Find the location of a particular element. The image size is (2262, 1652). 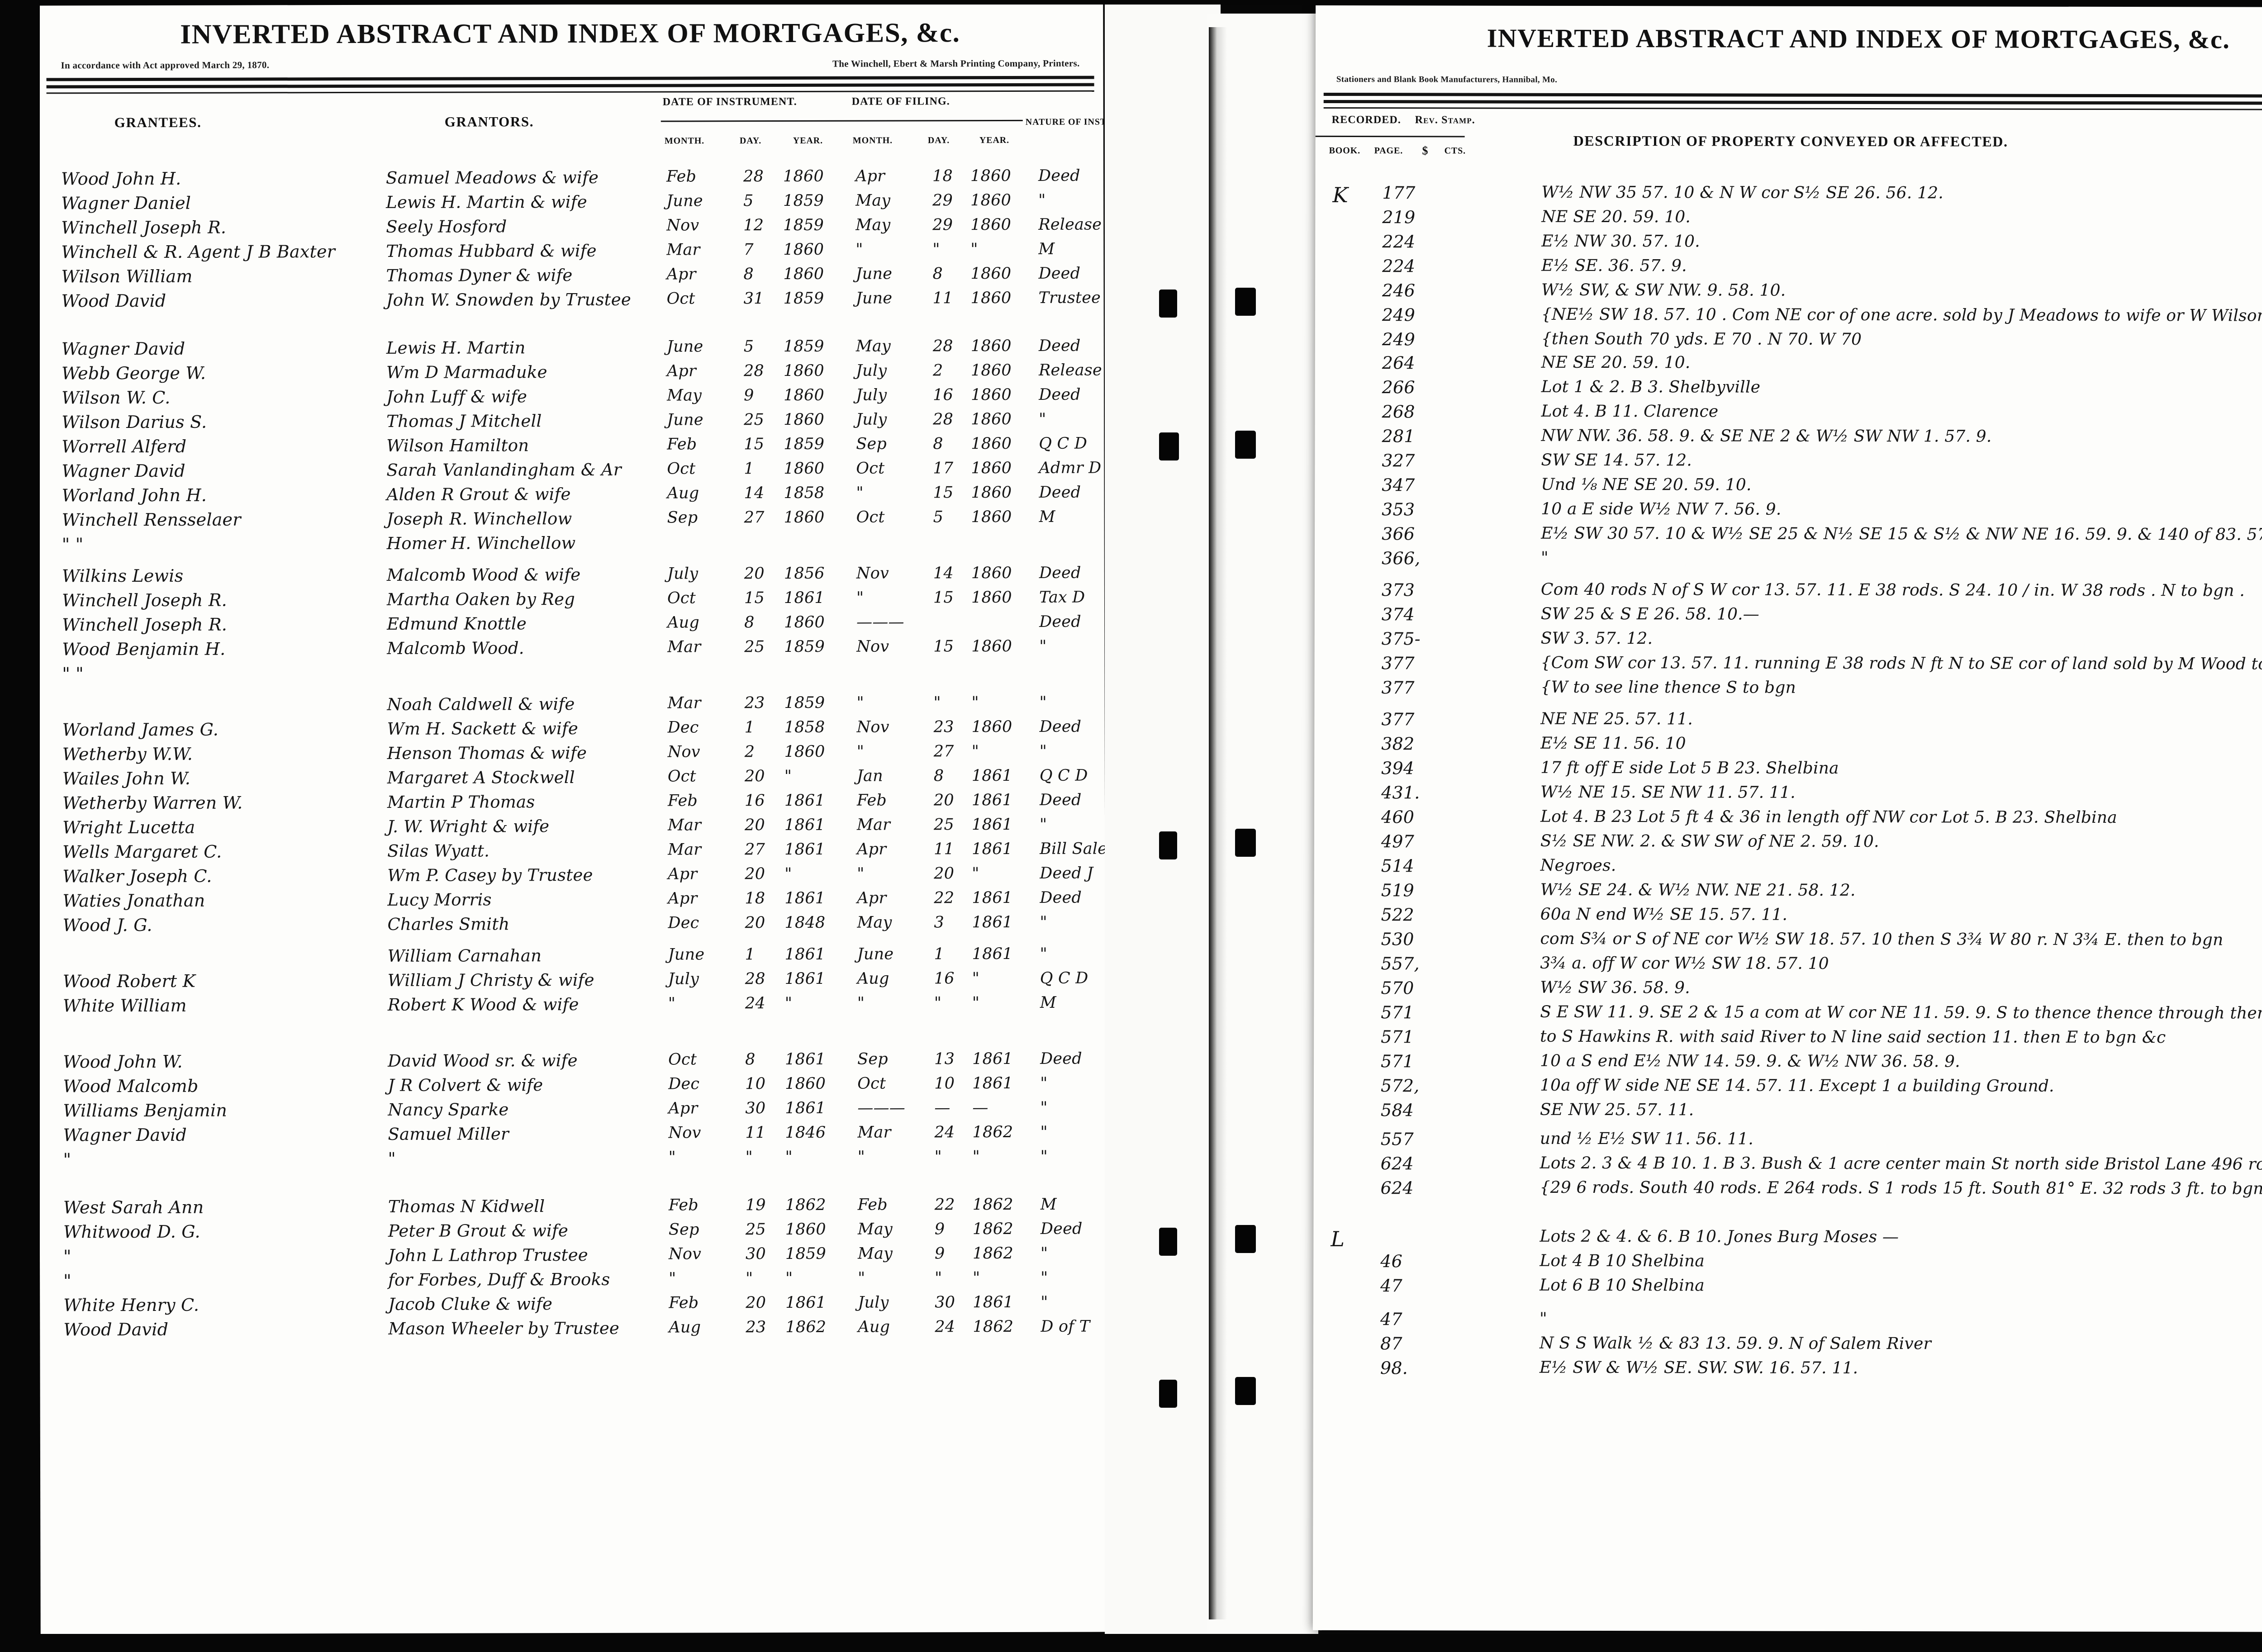

table-row: 46 Lot 4 B 10 Shelbina is located at coordinates (1787, 1264).